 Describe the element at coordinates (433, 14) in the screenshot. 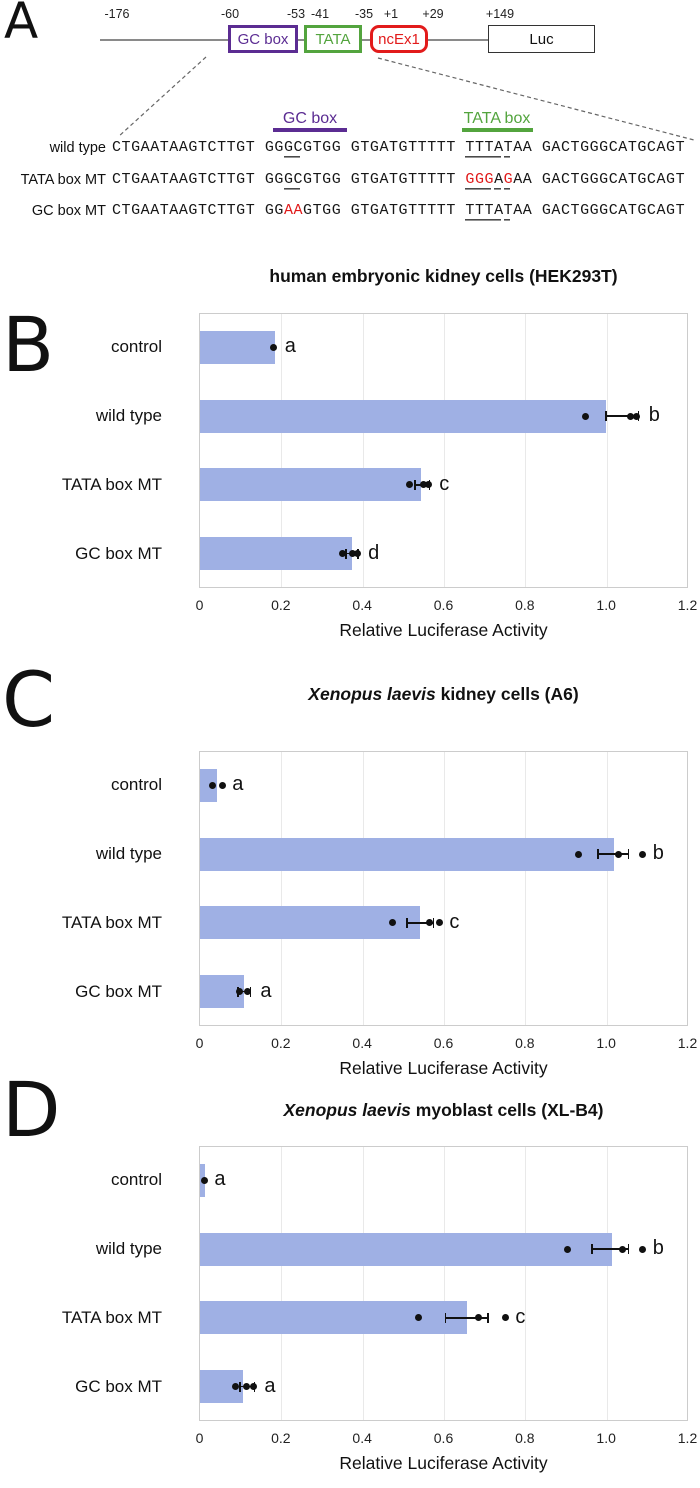

I see `map-position-label--29: +29` at that location.